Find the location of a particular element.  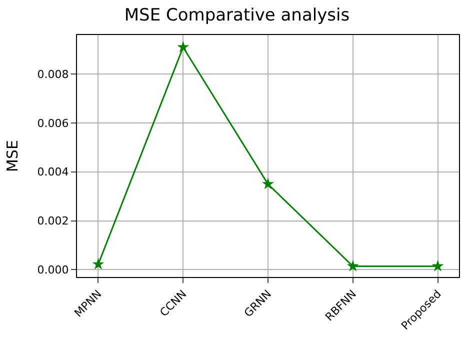

y-tick-label: 0.008 is located at coordinates (53, 74).